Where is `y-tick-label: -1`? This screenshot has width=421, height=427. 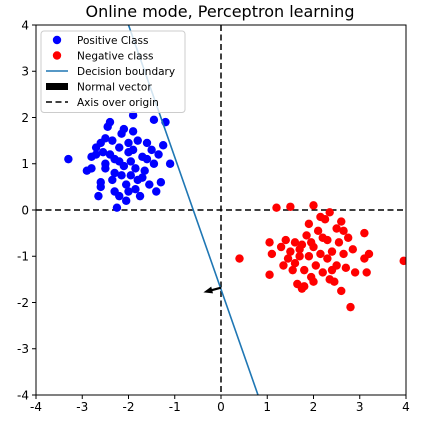
y-tick-label: -1 is located at coordinates (23, 257).